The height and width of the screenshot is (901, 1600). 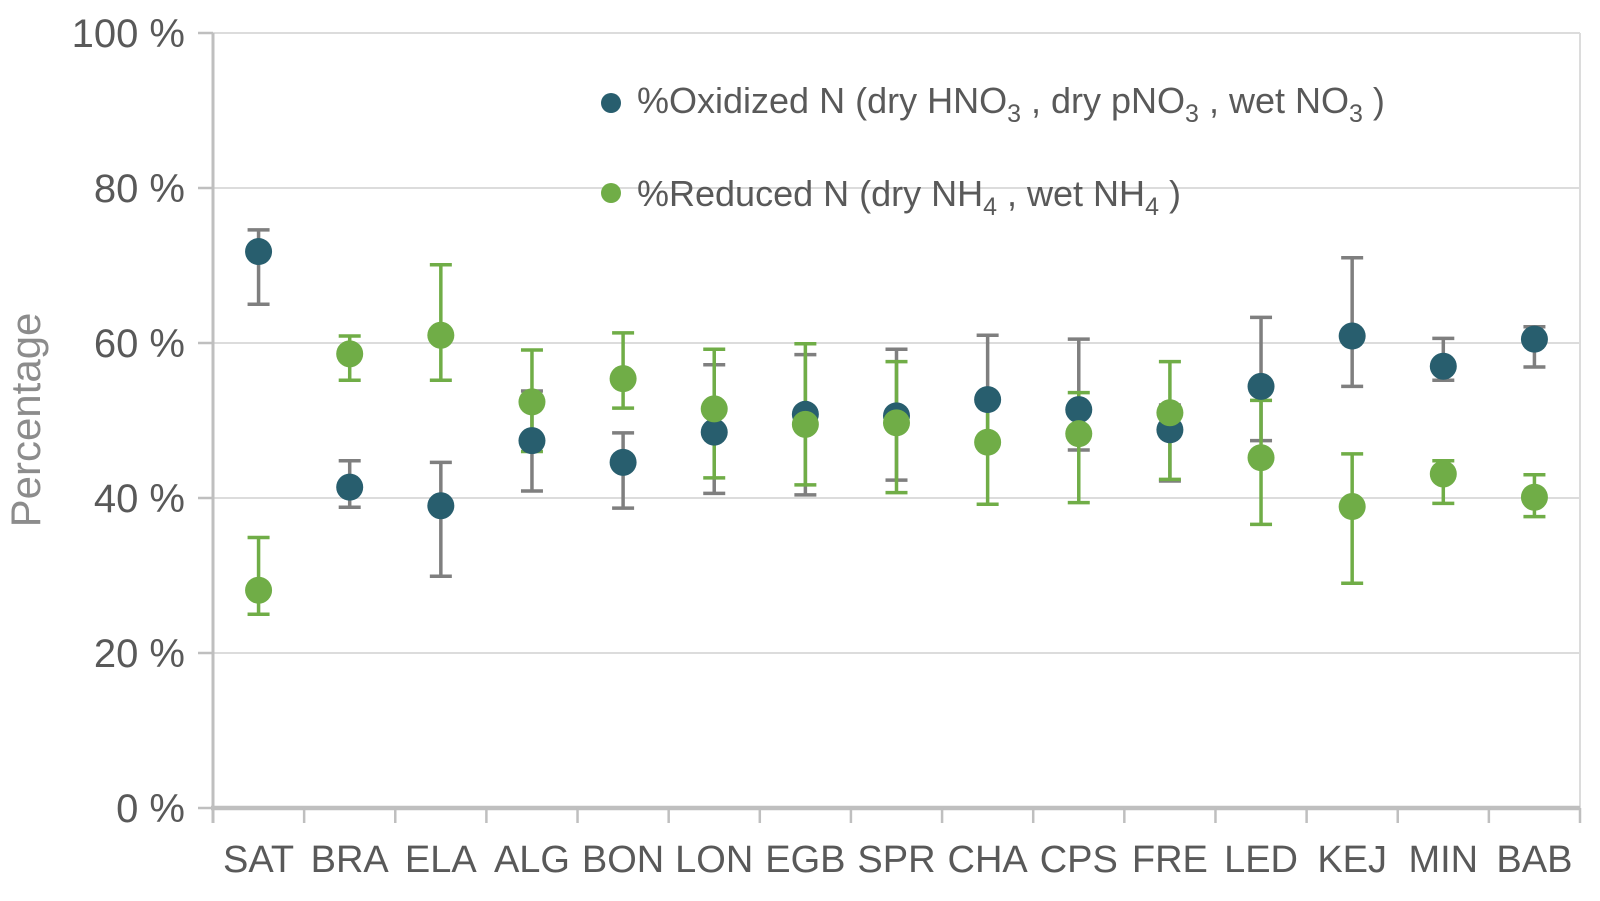 I want to click on x-tick-label-KEJ: KEJ, so click(x=1352, y=860).